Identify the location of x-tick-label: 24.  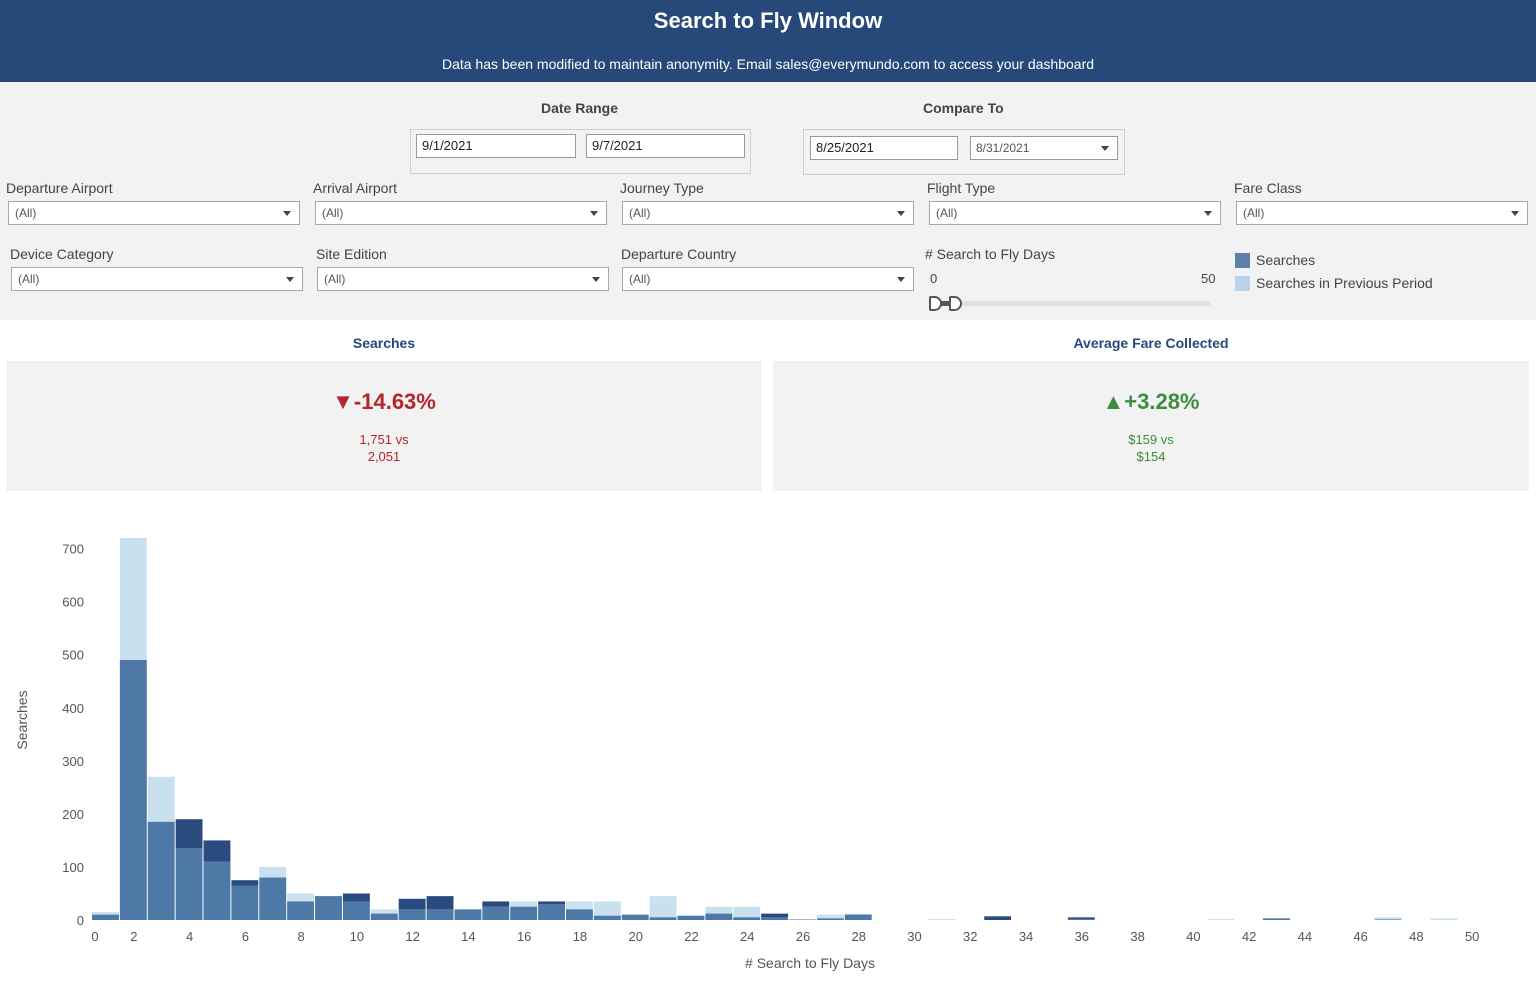
(747, 936).